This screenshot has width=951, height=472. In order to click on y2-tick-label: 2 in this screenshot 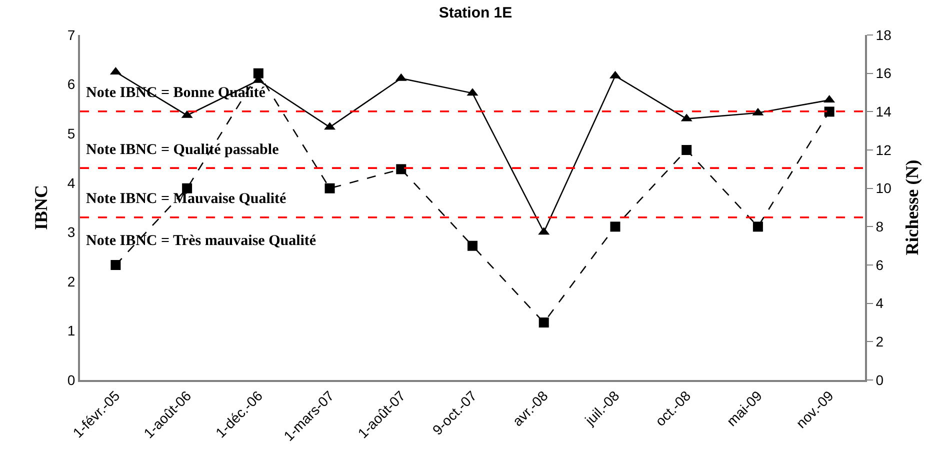, I will do `click(880, 342)`.